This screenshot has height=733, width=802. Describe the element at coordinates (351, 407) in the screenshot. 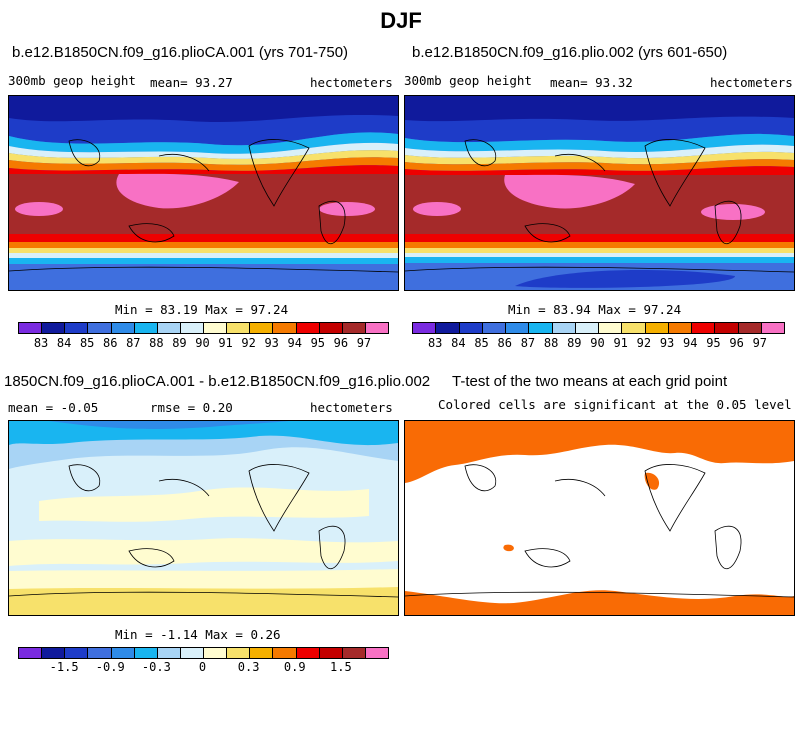

I see `panel3-units-label: hectometers` at that location.